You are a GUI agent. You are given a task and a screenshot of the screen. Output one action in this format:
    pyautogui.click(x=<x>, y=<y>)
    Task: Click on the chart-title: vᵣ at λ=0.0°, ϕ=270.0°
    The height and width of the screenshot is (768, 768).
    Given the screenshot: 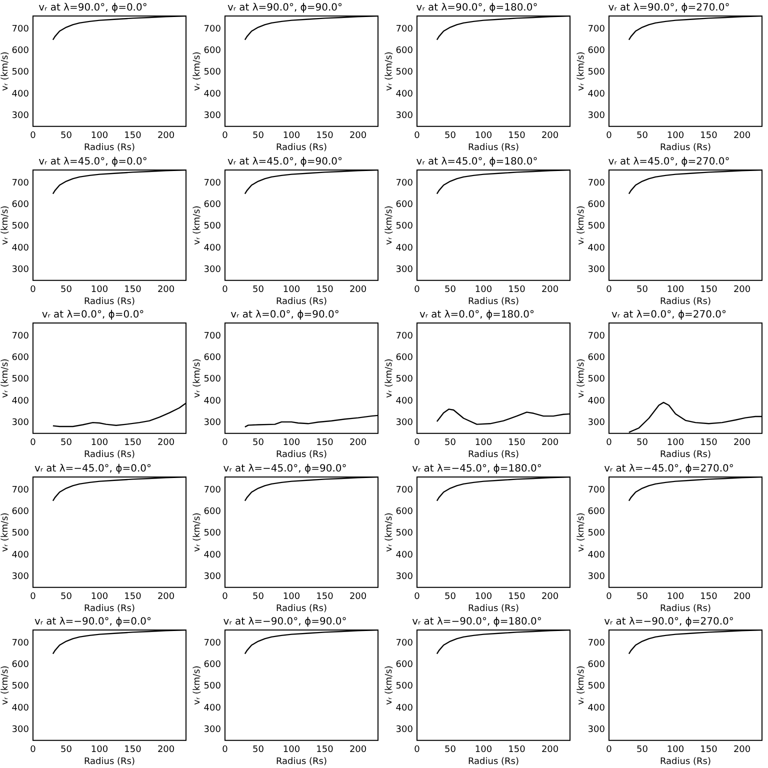 What is the action you would take?
    pyautogui.click(x=669, y=315)
    